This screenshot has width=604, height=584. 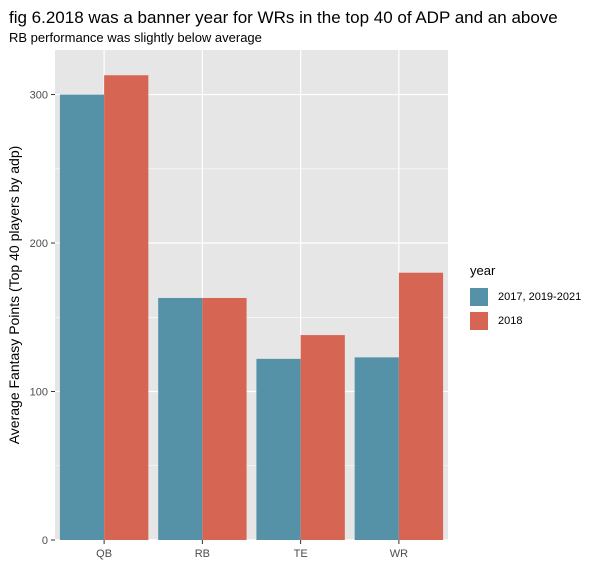 I want to click on y-tick-label: 300, so click(x=39, y=96).